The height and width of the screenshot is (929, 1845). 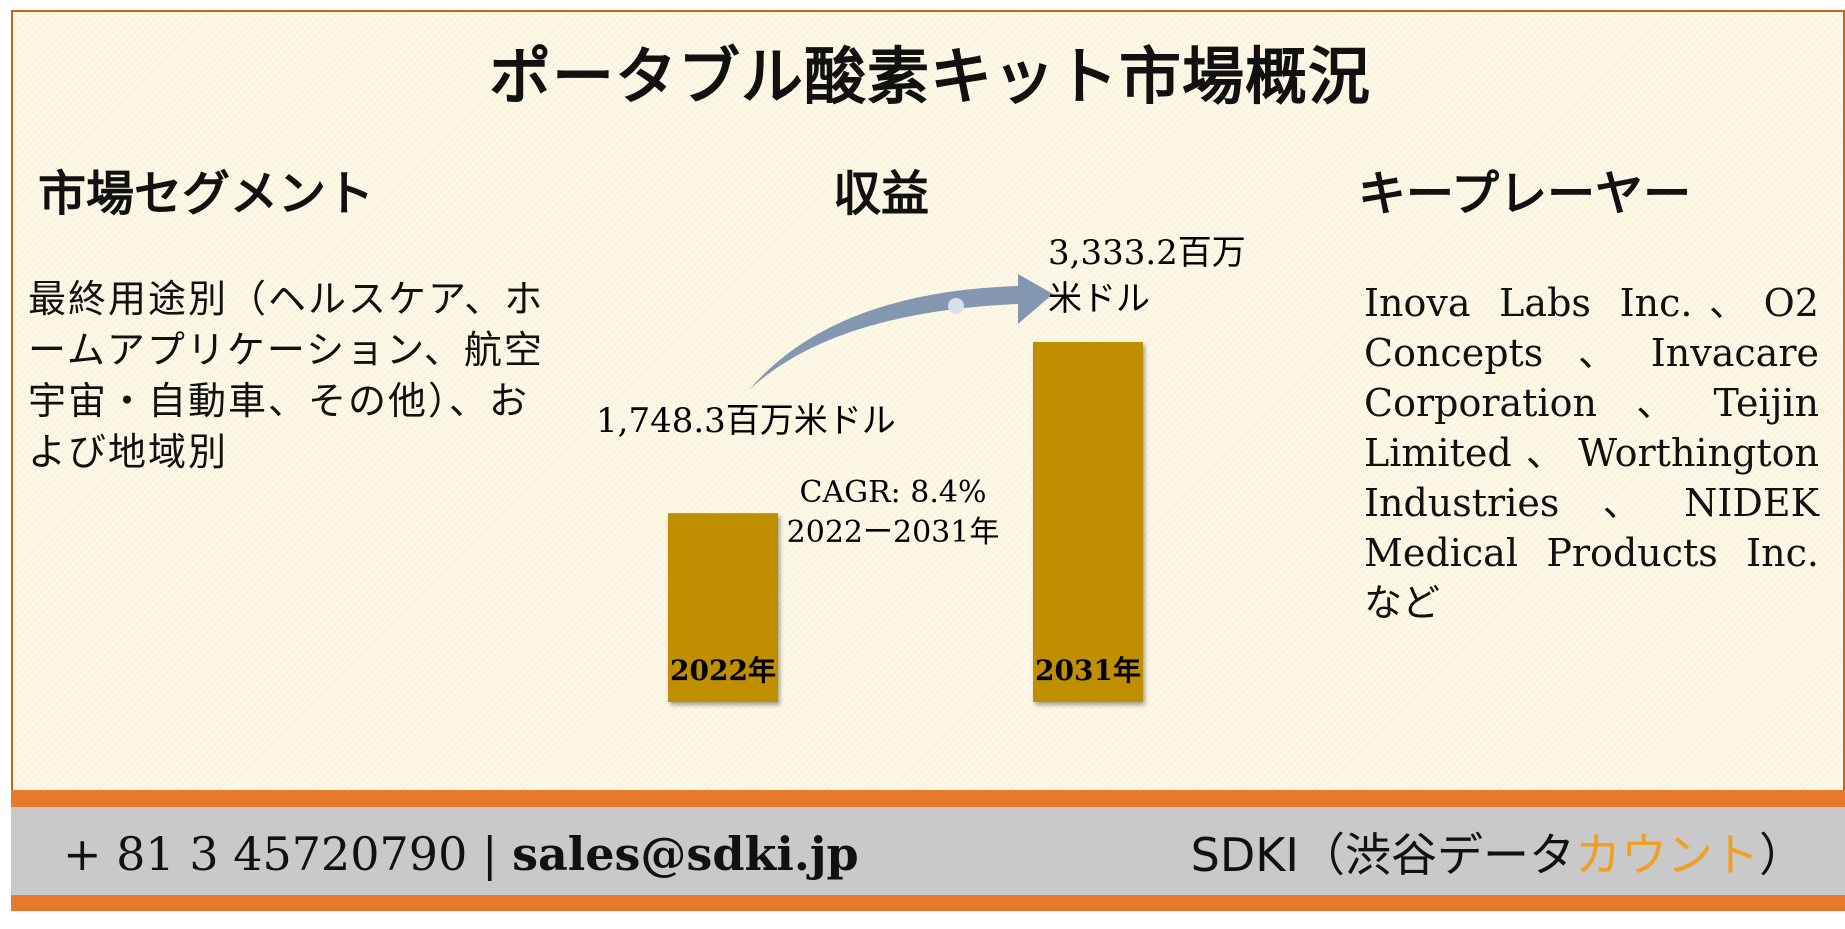 I want to click on page-title: ポータブル酸素キット市場概況, so click(x=929, y=76).